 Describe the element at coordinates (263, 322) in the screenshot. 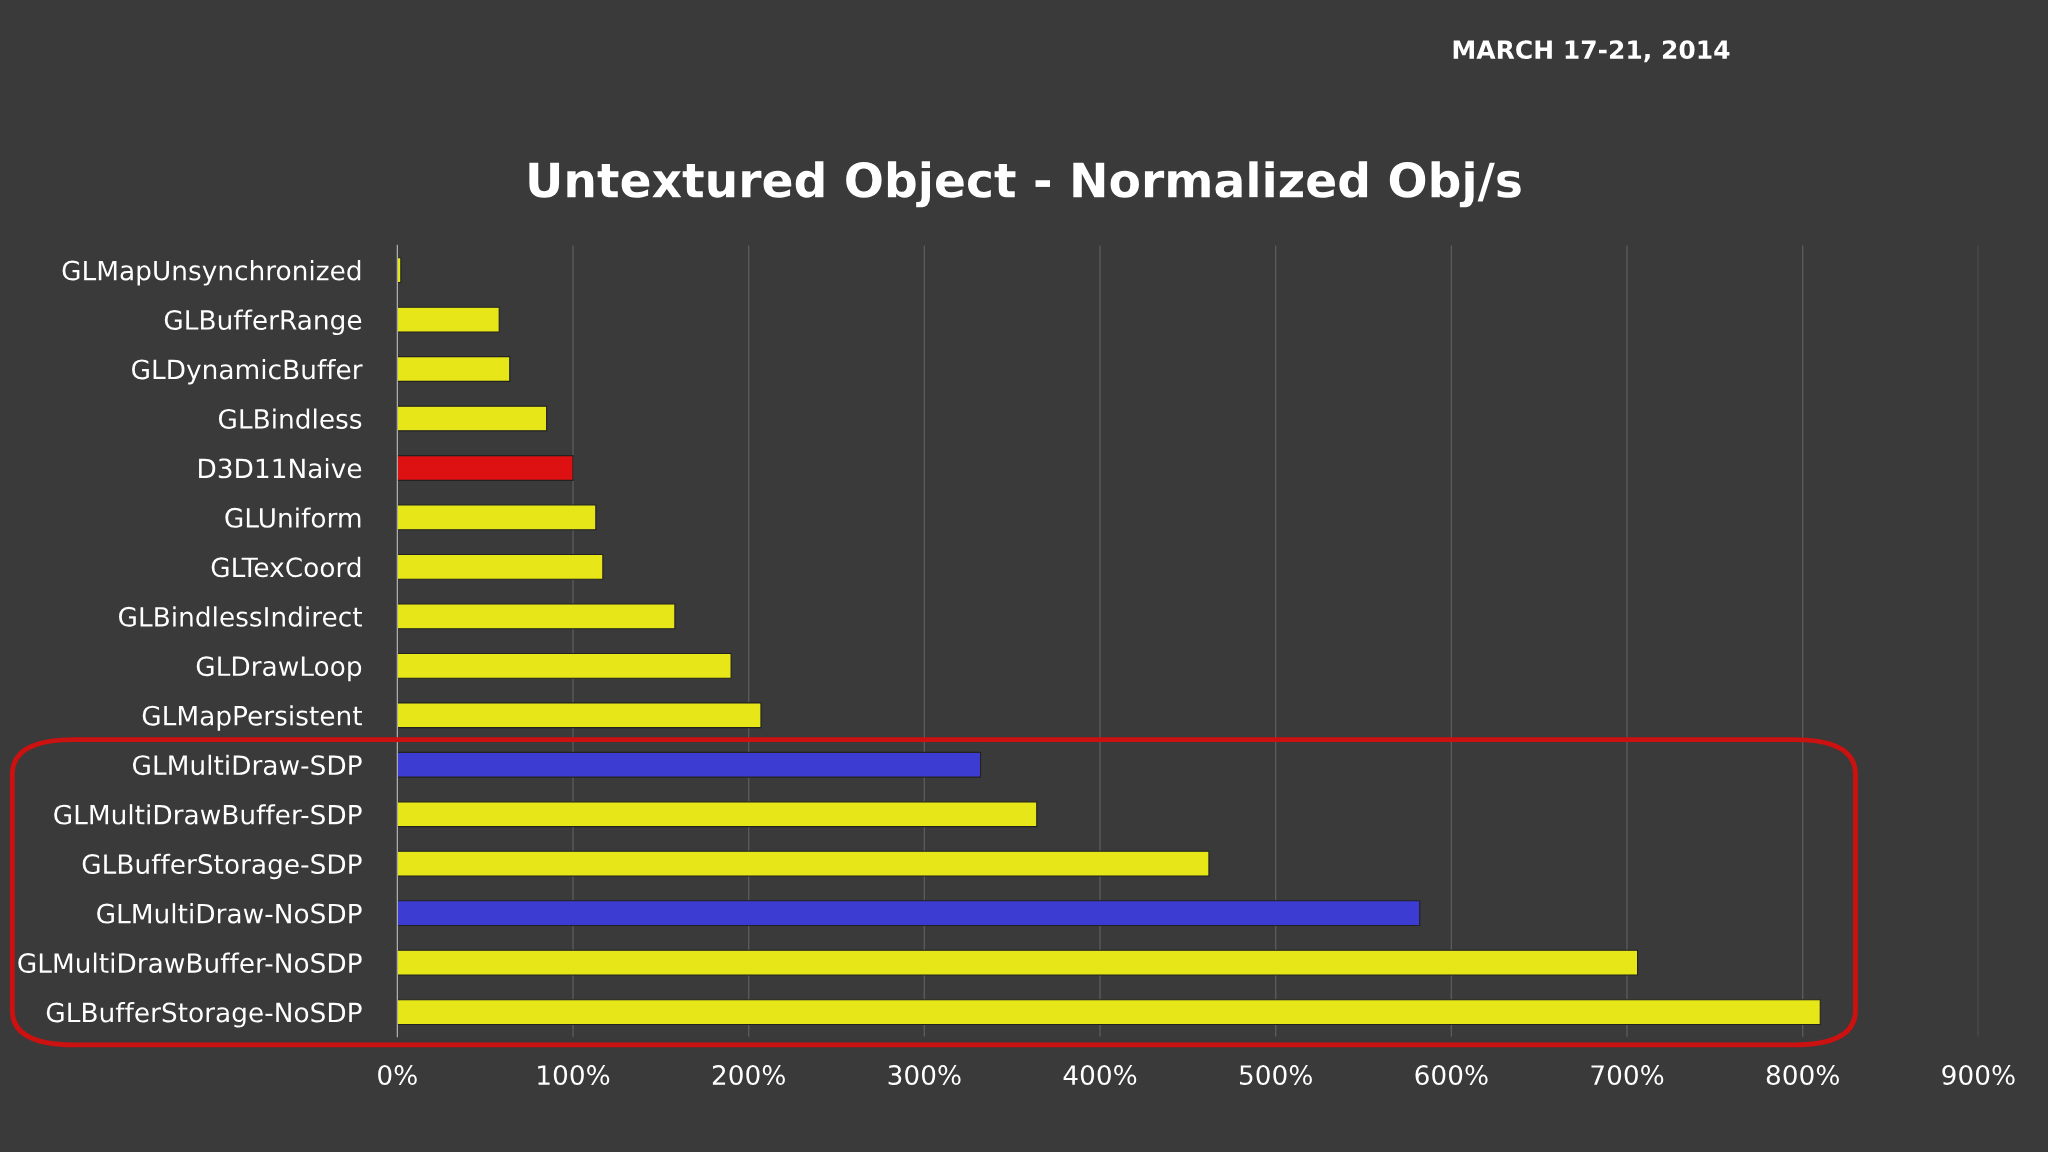

I see `y-tick-label: GLBufferRange` at that location.